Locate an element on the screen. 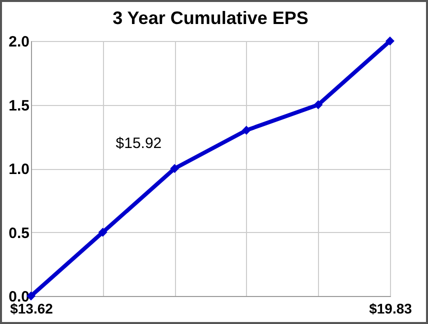 The width and height of the screenshot is (428, 324). annotation: $15.92 is located at coordinates (139, 143).